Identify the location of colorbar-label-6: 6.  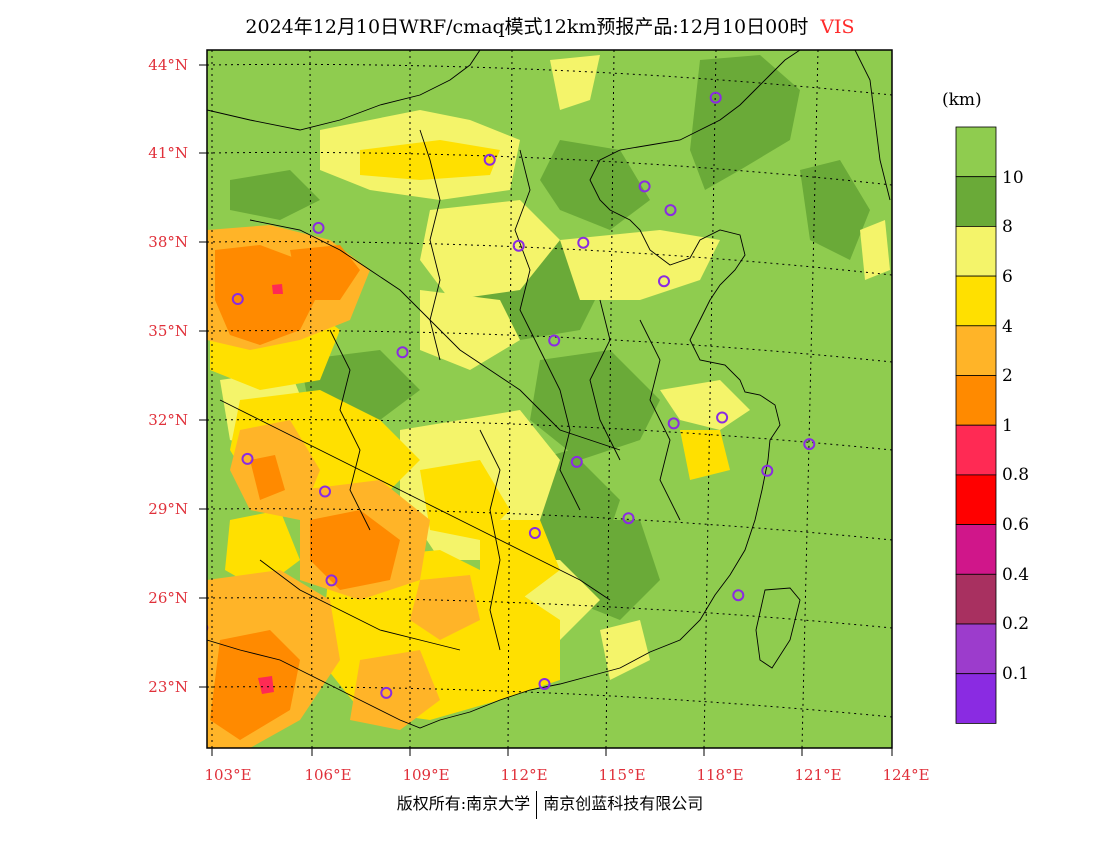
(1007, 277).